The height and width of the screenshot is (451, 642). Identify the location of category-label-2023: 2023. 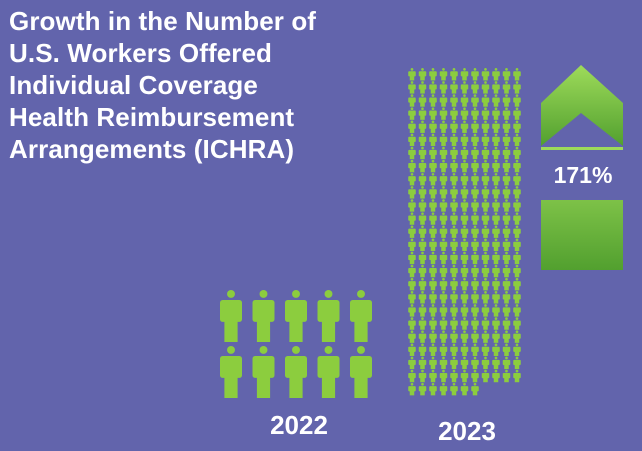
(467, 431).